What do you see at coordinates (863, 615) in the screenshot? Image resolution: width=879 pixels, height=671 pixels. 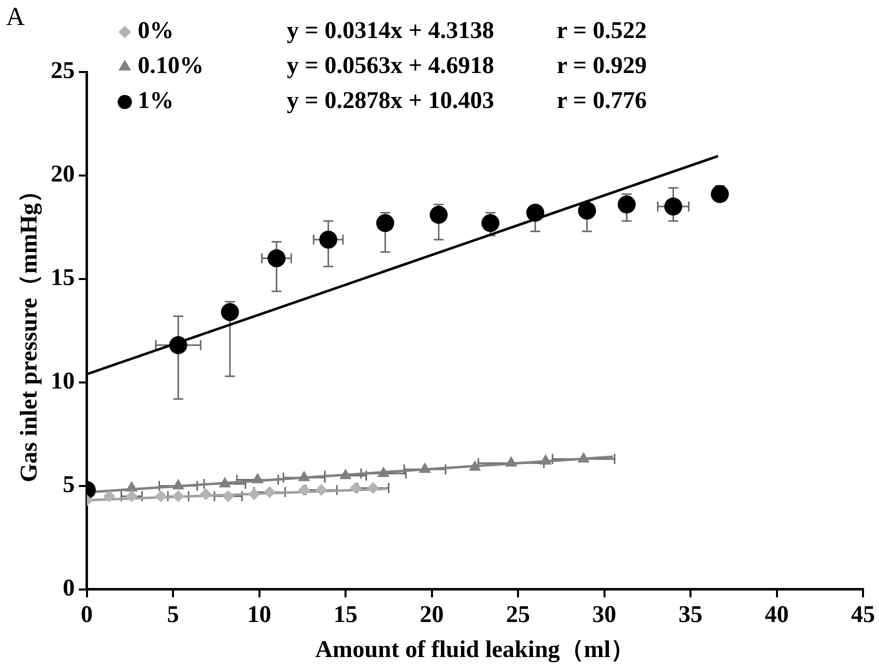 I see `x-tick-label: 45` at bounding box center [863, 615].